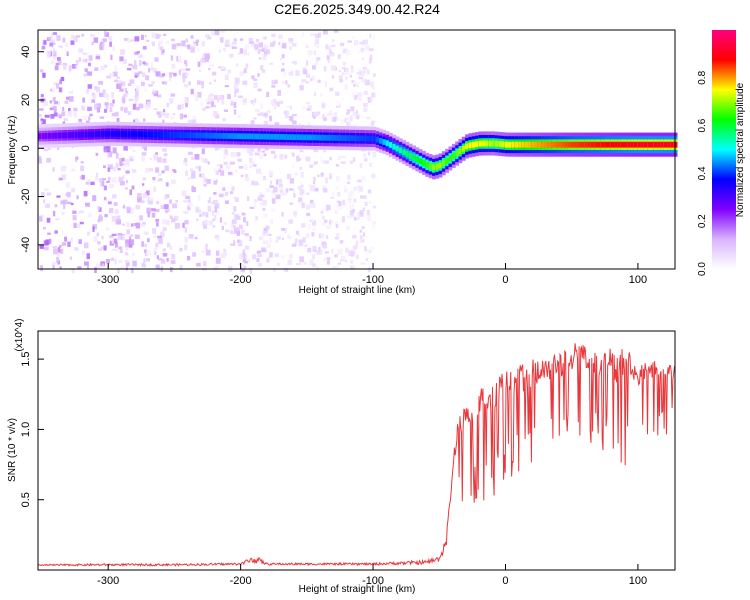 The image size is (750, 600). I want to click on x-tick-label: -100, so click(373, 280).